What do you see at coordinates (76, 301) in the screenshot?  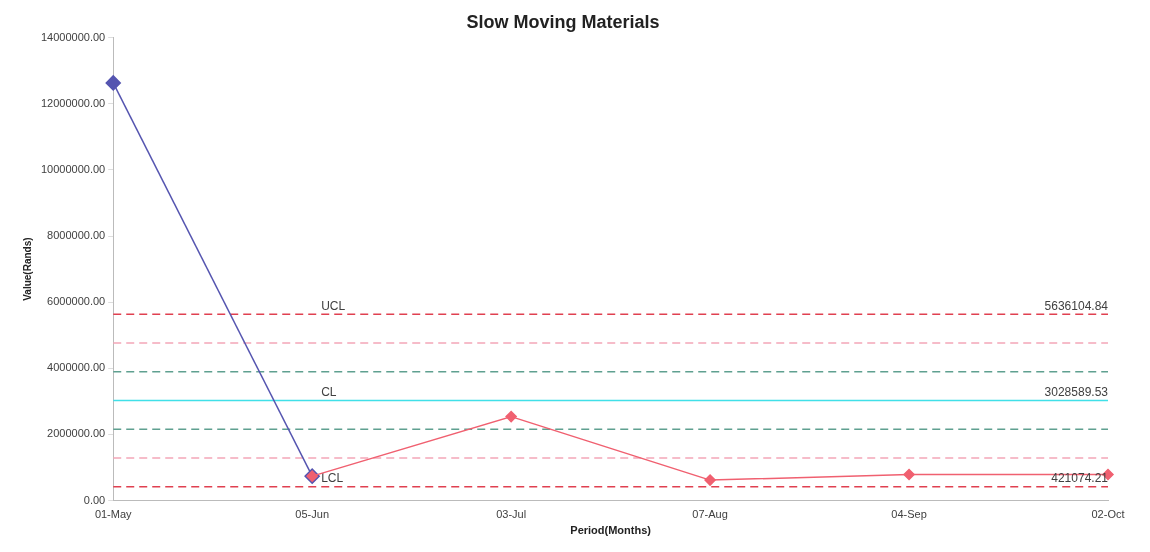 I see `y-tick-label: 6000000.00` at bounding box center [76, 301].